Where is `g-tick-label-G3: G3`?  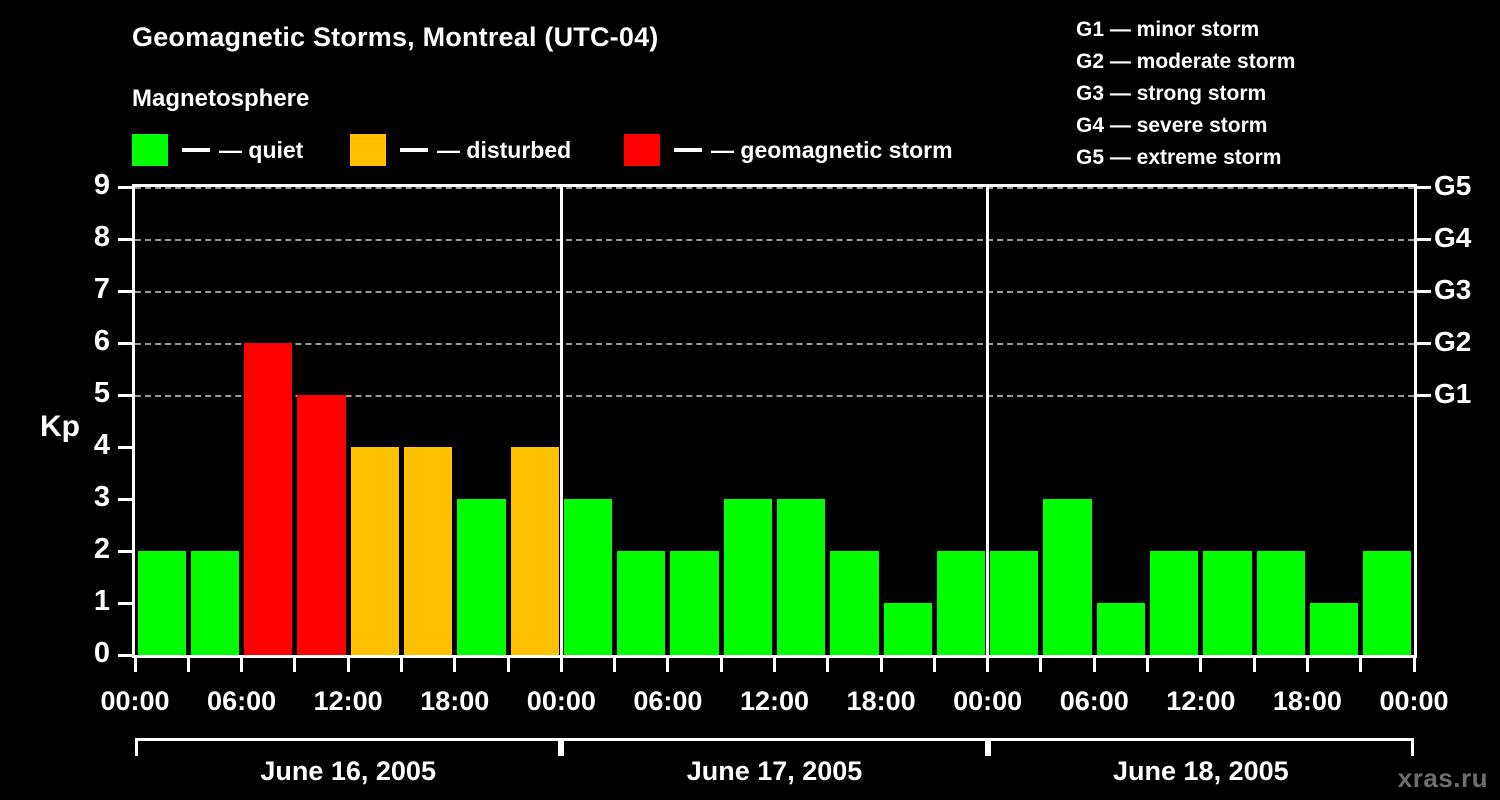
g-tick-label-G3: G3 is located at coordinates (1453, 289).